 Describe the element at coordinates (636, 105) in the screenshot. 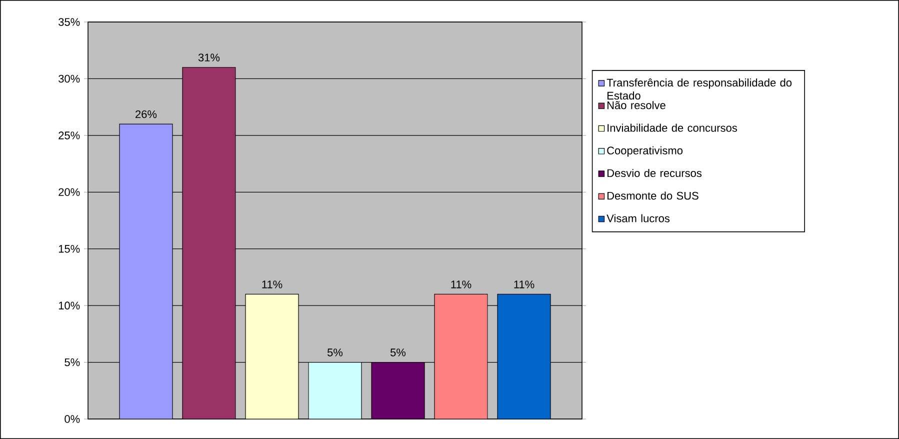

I see `legend-label: Não resolve` at that location.